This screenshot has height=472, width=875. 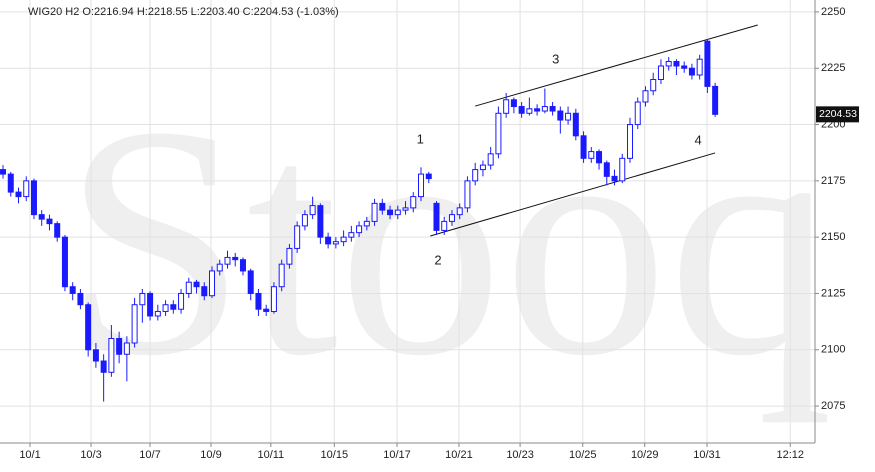 I want to click on y-tick-label: 2175, so click(x=833, y=181).